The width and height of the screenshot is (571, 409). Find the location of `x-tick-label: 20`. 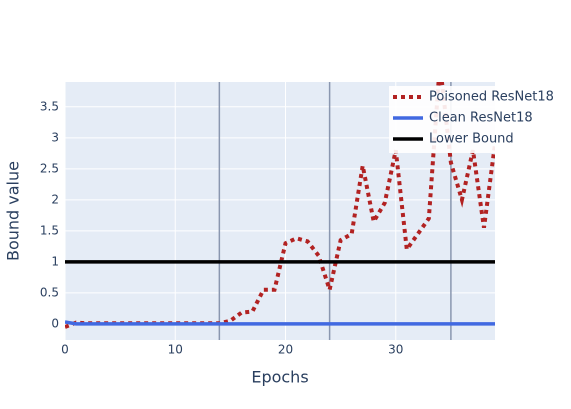

x-tick-label: 20 is located at coordinates (285, 350).